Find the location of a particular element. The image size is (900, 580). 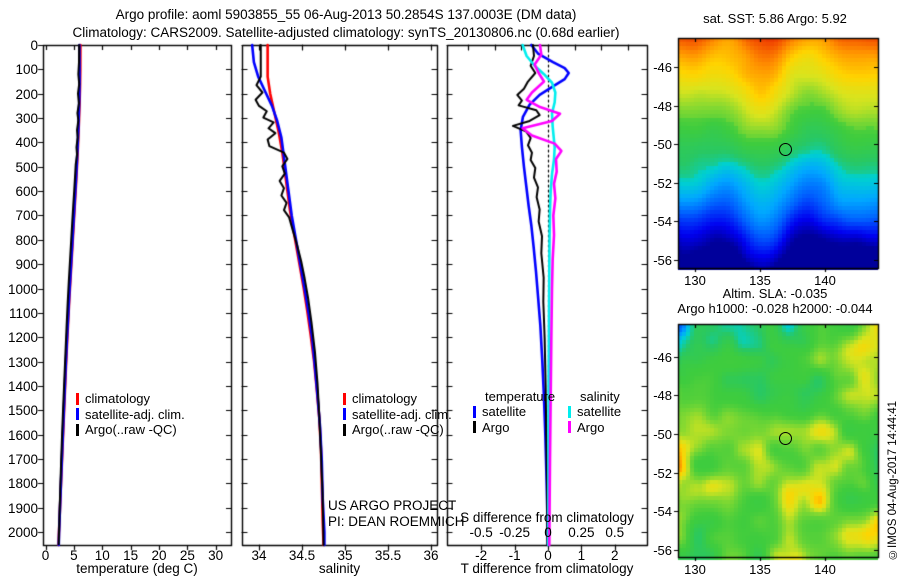

depth-tick-label: 600 is located at coordinates (26, 192).